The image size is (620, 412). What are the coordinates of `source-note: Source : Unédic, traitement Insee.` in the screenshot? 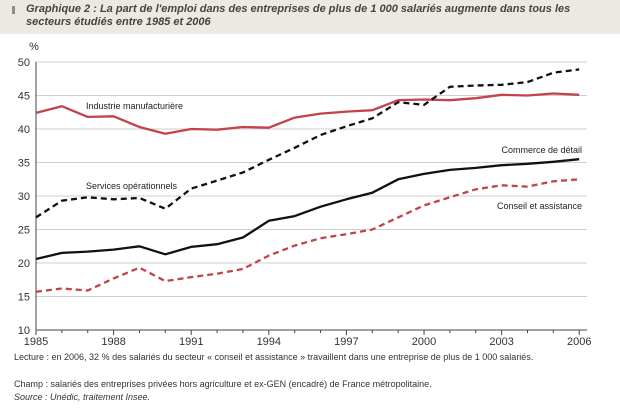 It's located at (82, 397).